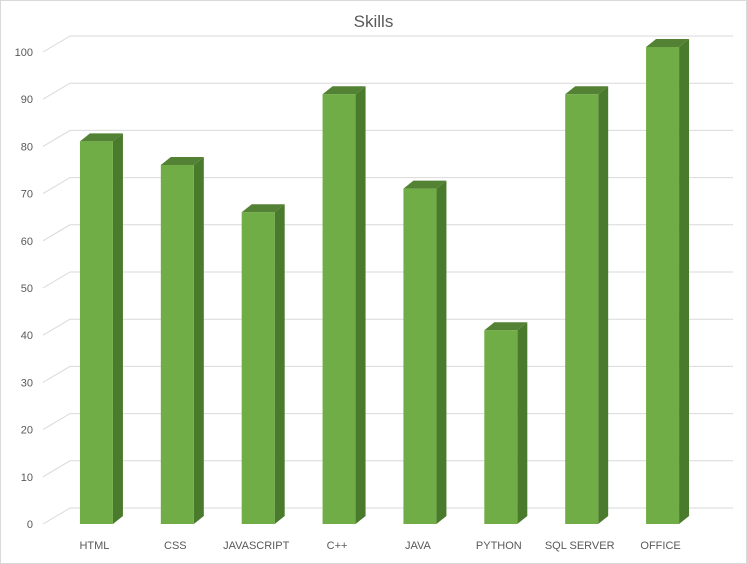  What do you see at coordinates (27, 242) in the screenshot?
I see `y-tick-label: 60` at bounding box center [27, 242].